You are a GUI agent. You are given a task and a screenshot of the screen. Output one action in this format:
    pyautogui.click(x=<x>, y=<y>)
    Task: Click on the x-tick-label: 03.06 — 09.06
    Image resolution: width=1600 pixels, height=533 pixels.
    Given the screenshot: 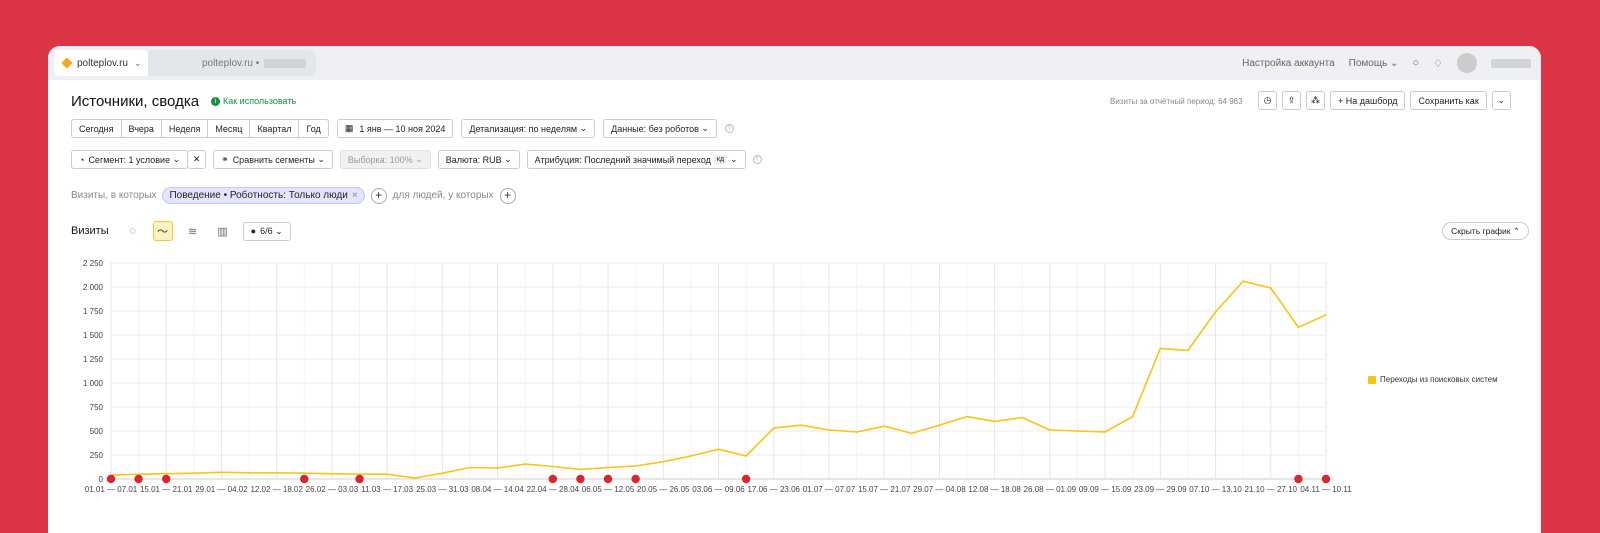 What is the action you would take?
    pyautogui.click(x=718, y=489)
    